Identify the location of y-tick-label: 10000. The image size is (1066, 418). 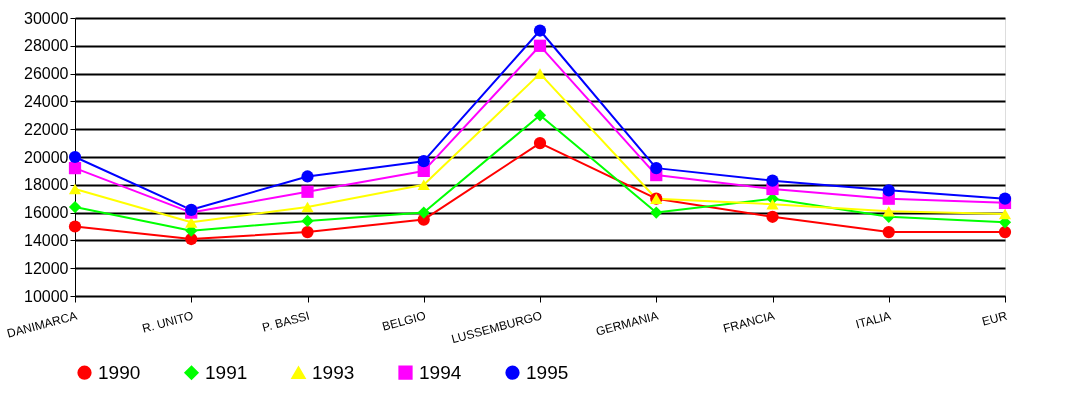
(46, 296).